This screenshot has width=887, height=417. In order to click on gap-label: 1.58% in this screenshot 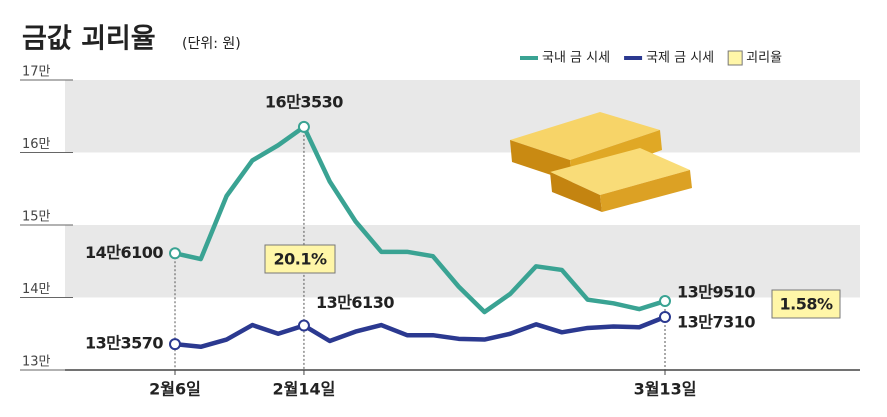, I will do `click(805, 304)`.